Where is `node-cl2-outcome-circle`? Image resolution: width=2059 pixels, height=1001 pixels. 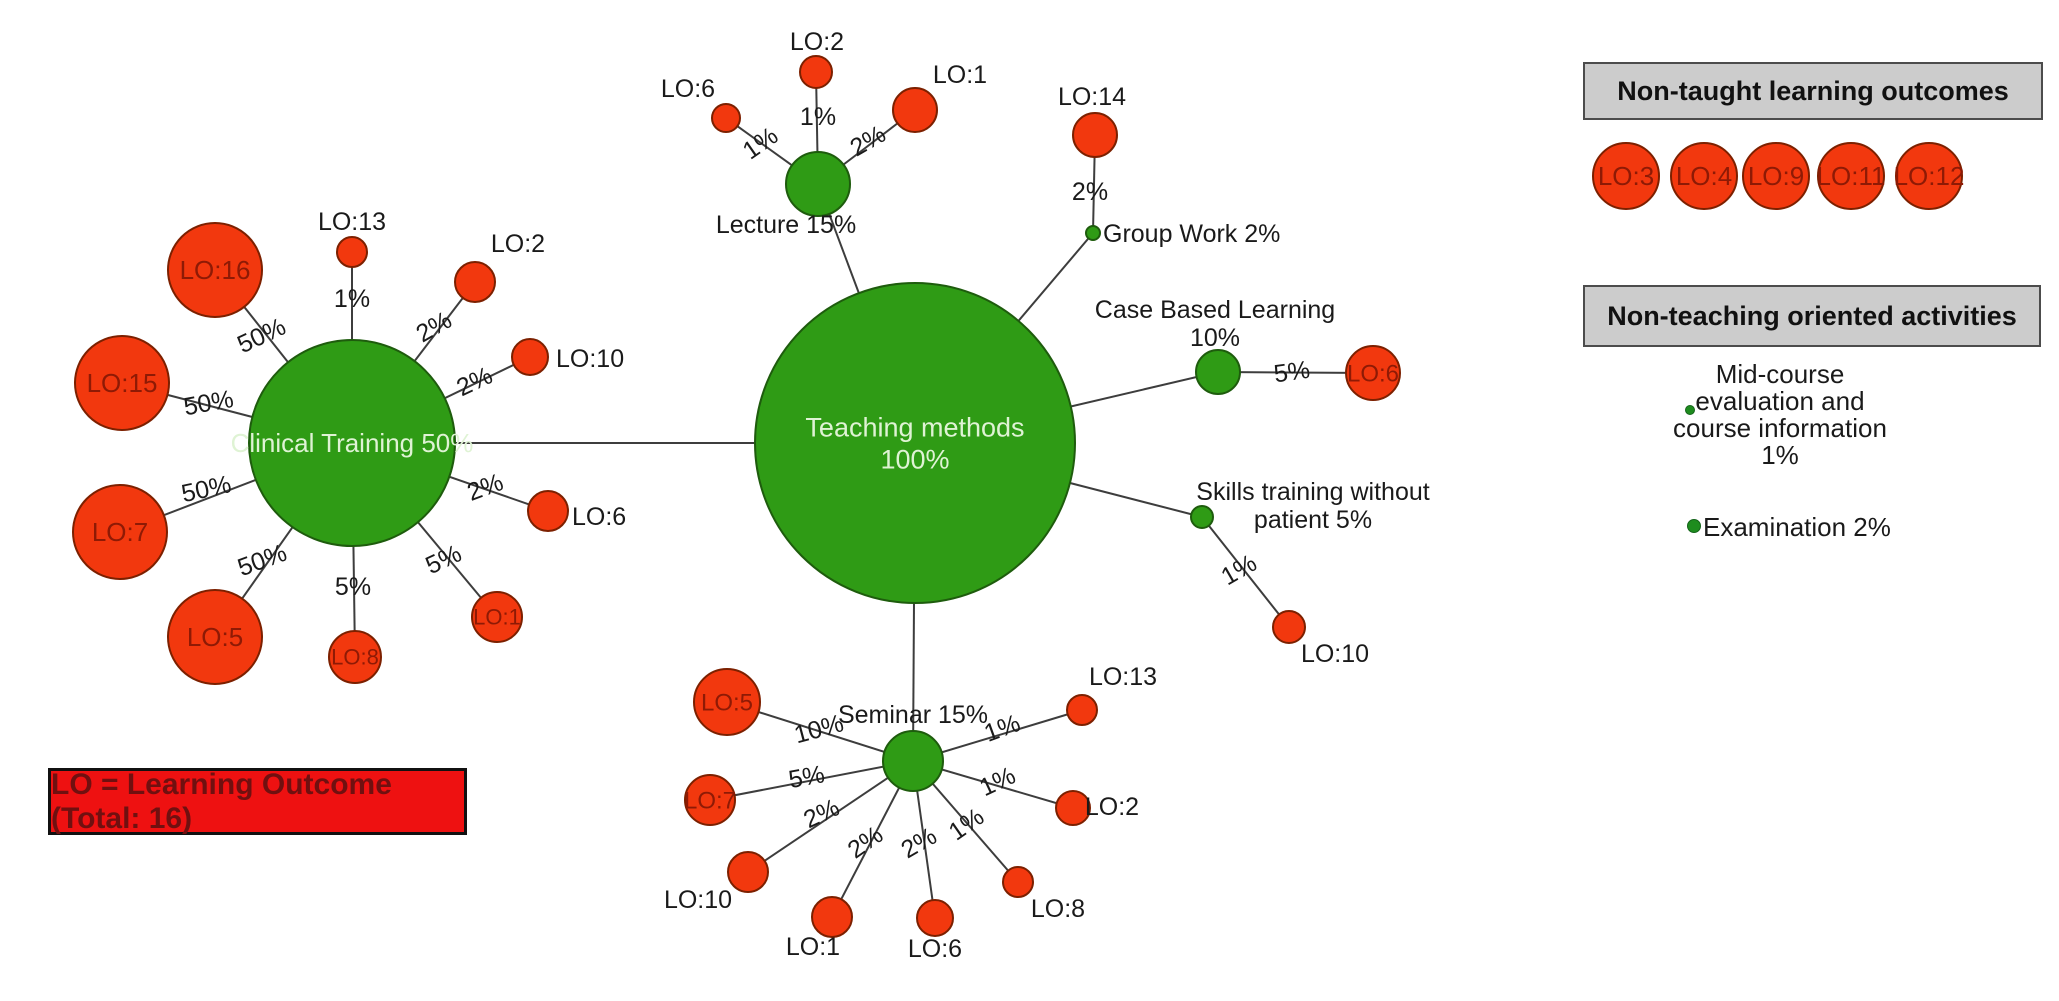
node-cl2-outcome-circle is located at coordinates (475, 282).